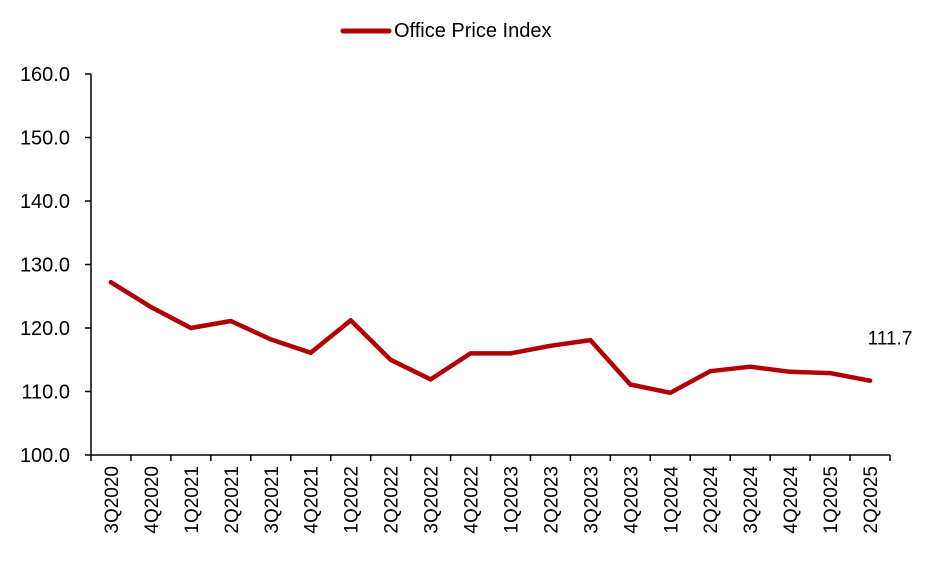  I want to click on x-tick-label: 1Q2023, so click(511, 500).